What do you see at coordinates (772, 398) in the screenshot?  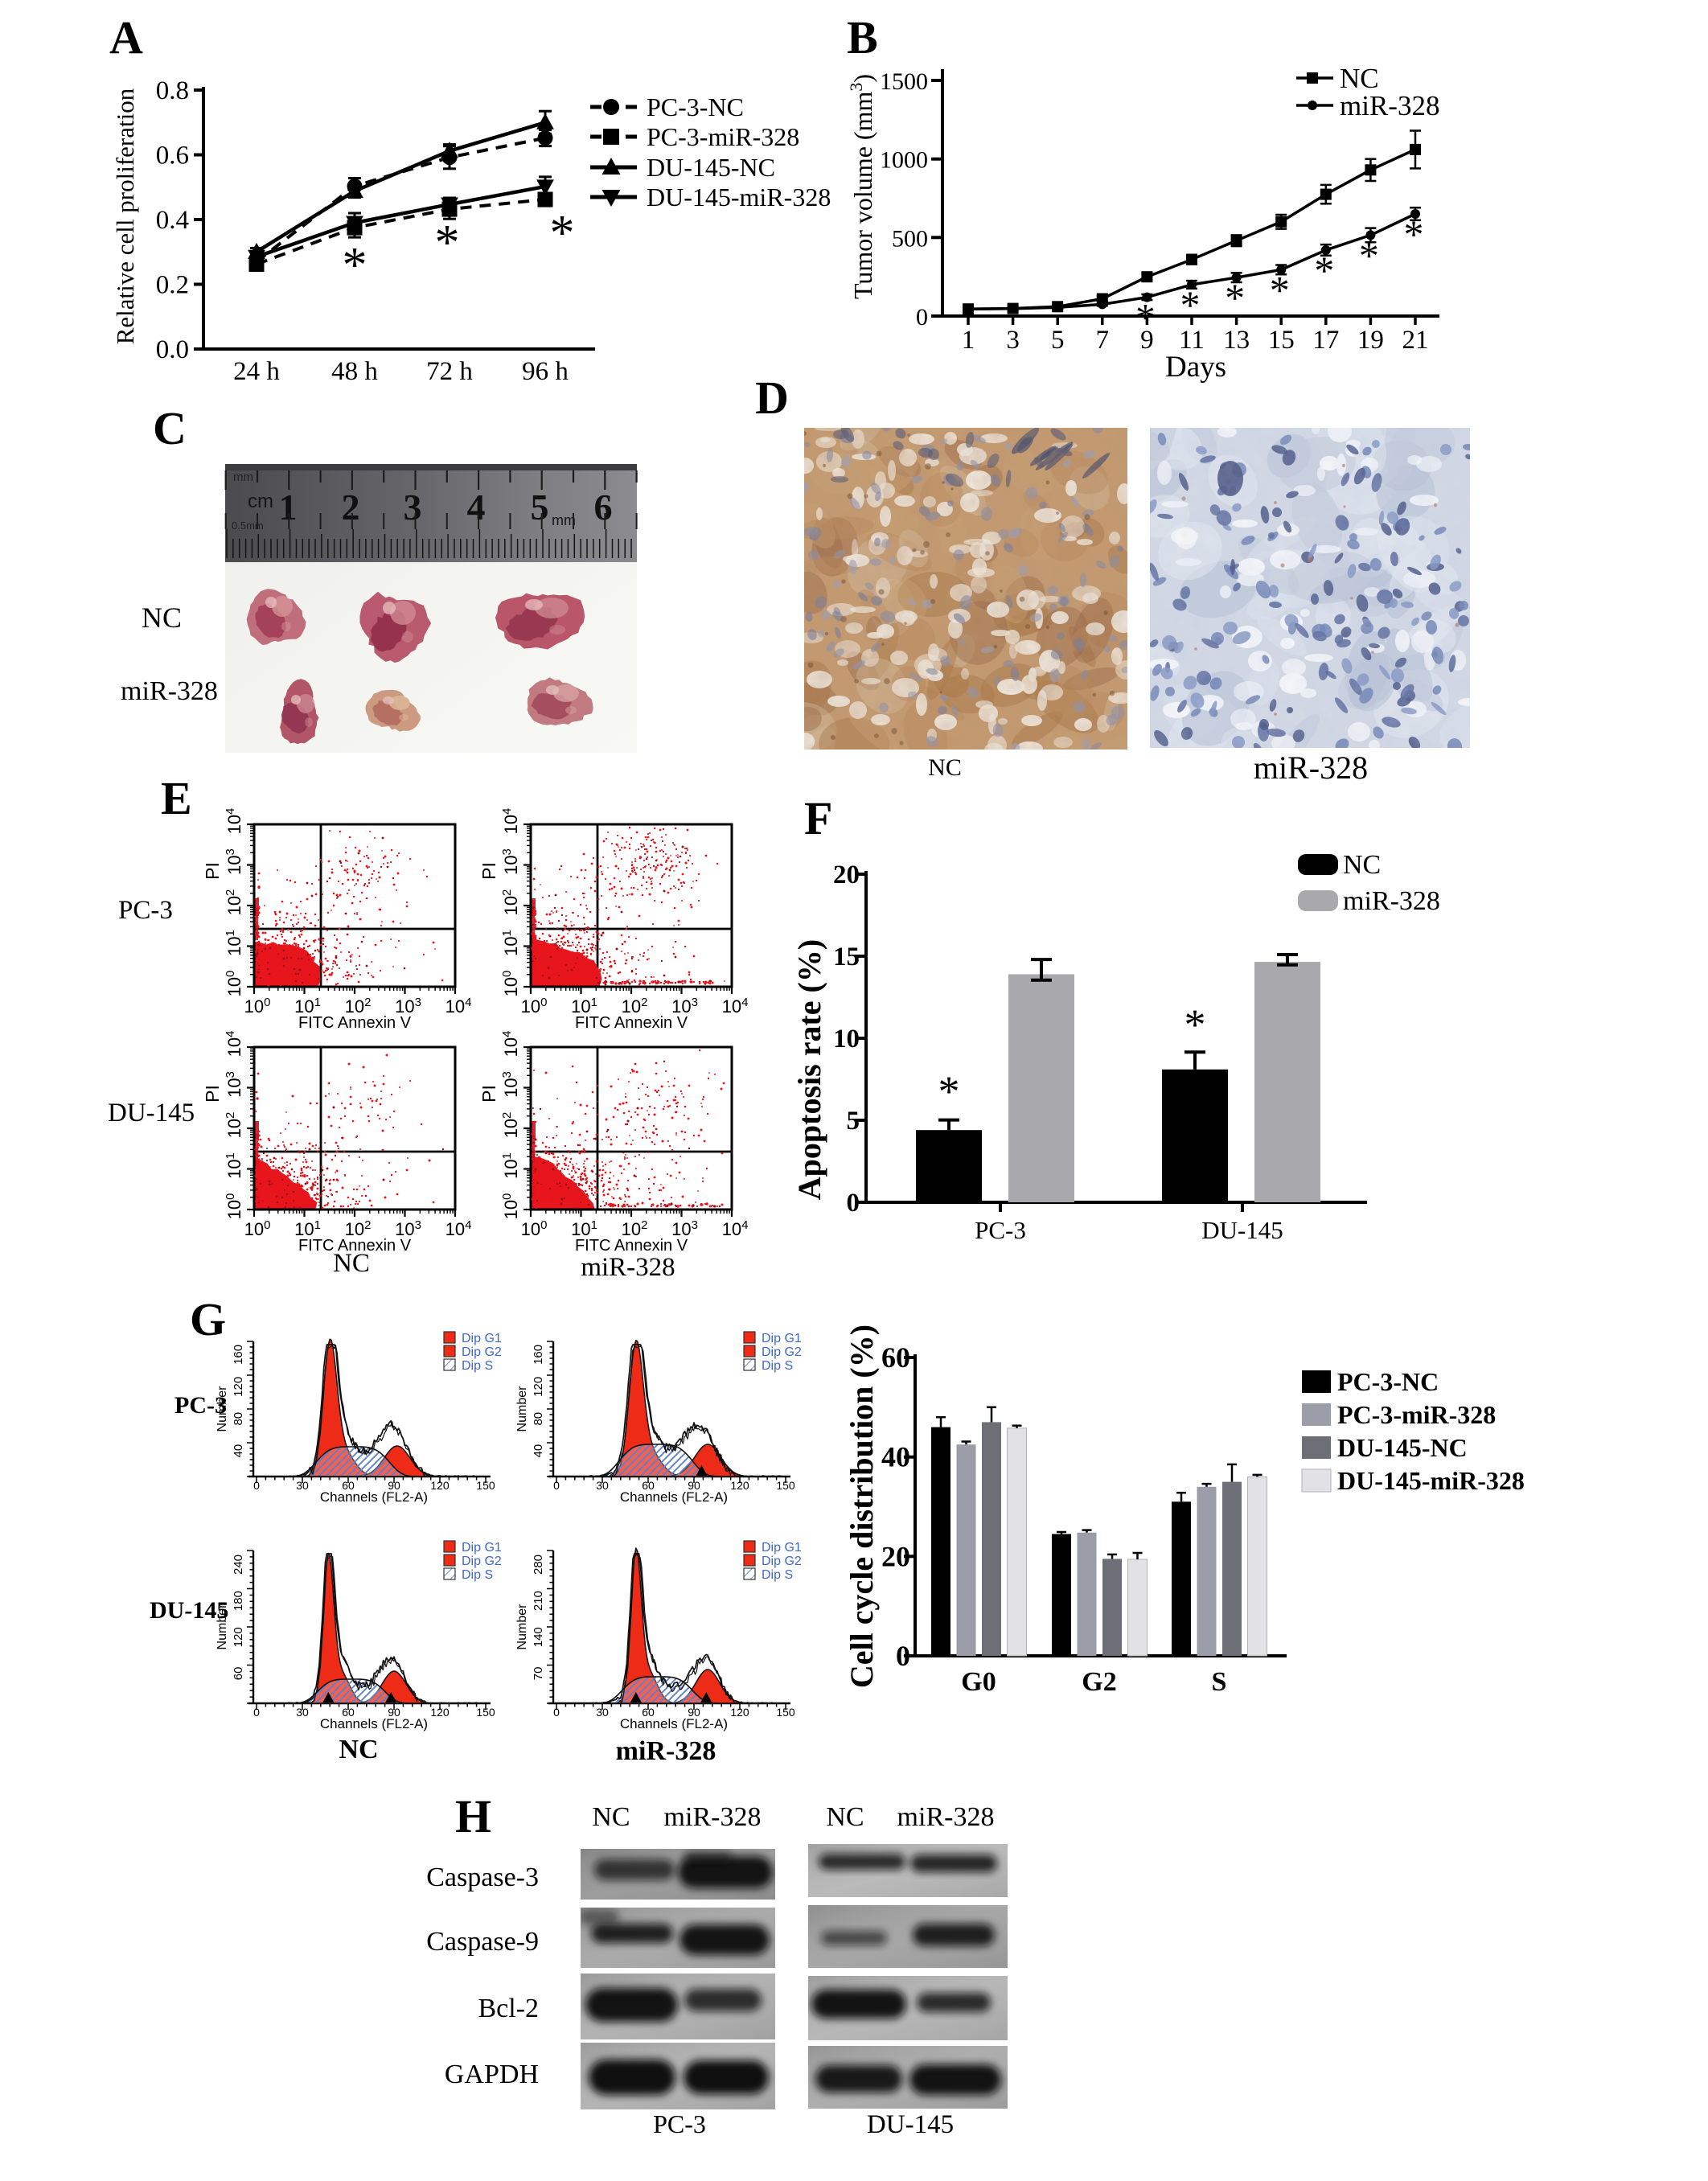 I see `svg-text: D` at bounding box center [772, 398].